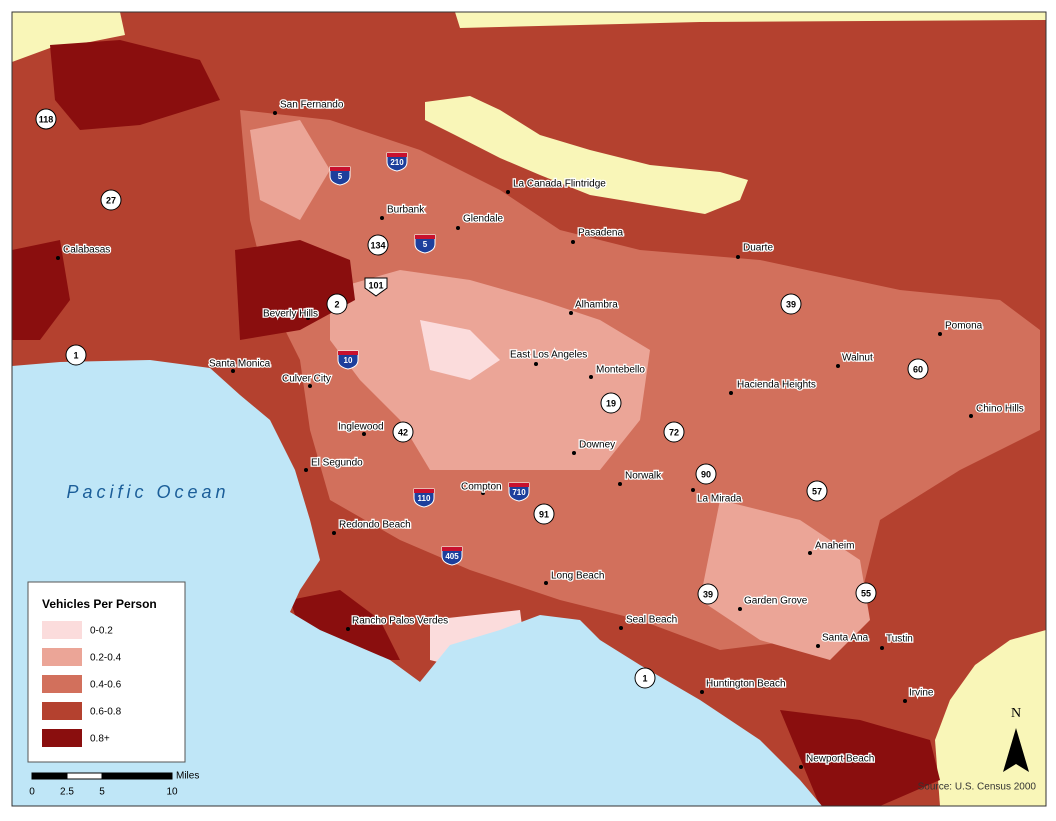  Describe the element at coordinates (1016, 750) in the screenshot. I see `north-arrow` at that location.